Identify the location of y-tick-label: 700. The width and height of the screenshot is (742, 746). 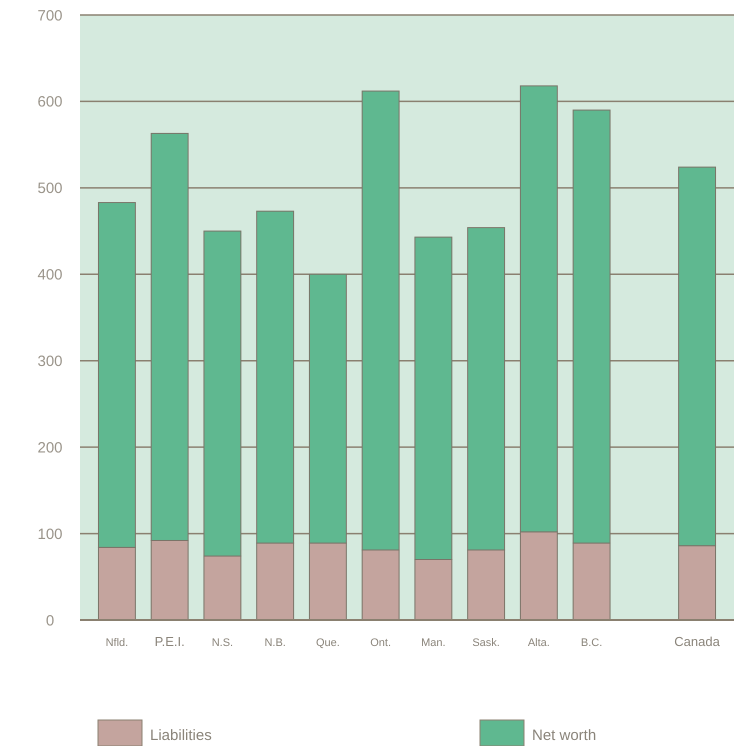
(50, 15).